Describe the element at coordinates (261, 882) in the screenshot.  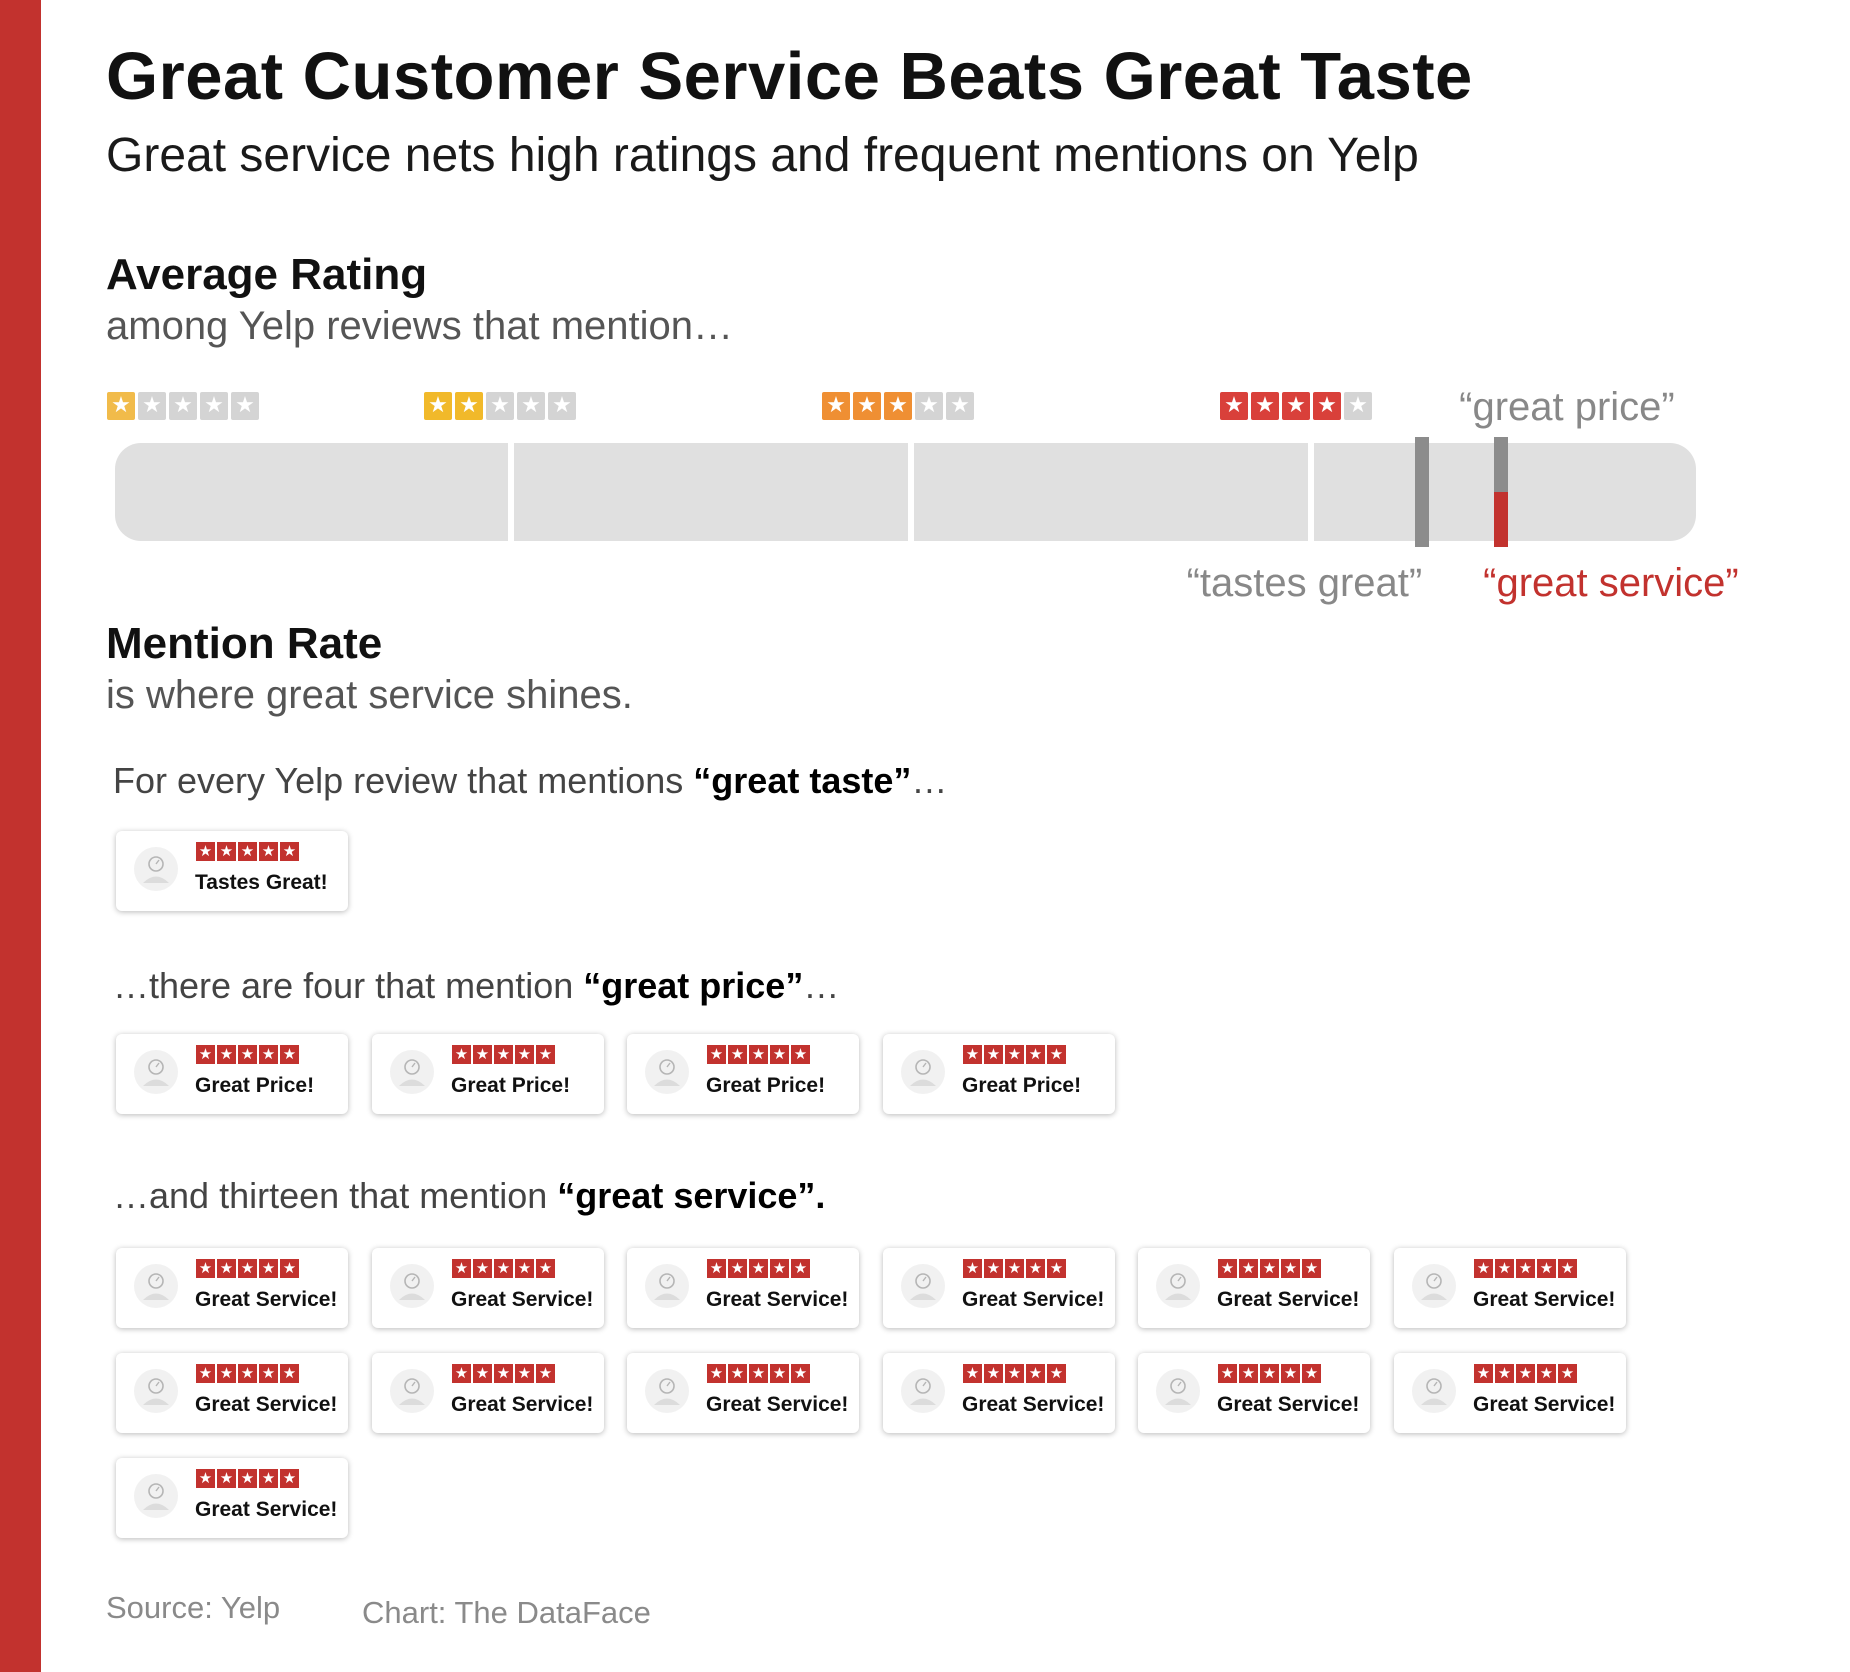
I see `review-card-label: Tastes Great!` at that location.